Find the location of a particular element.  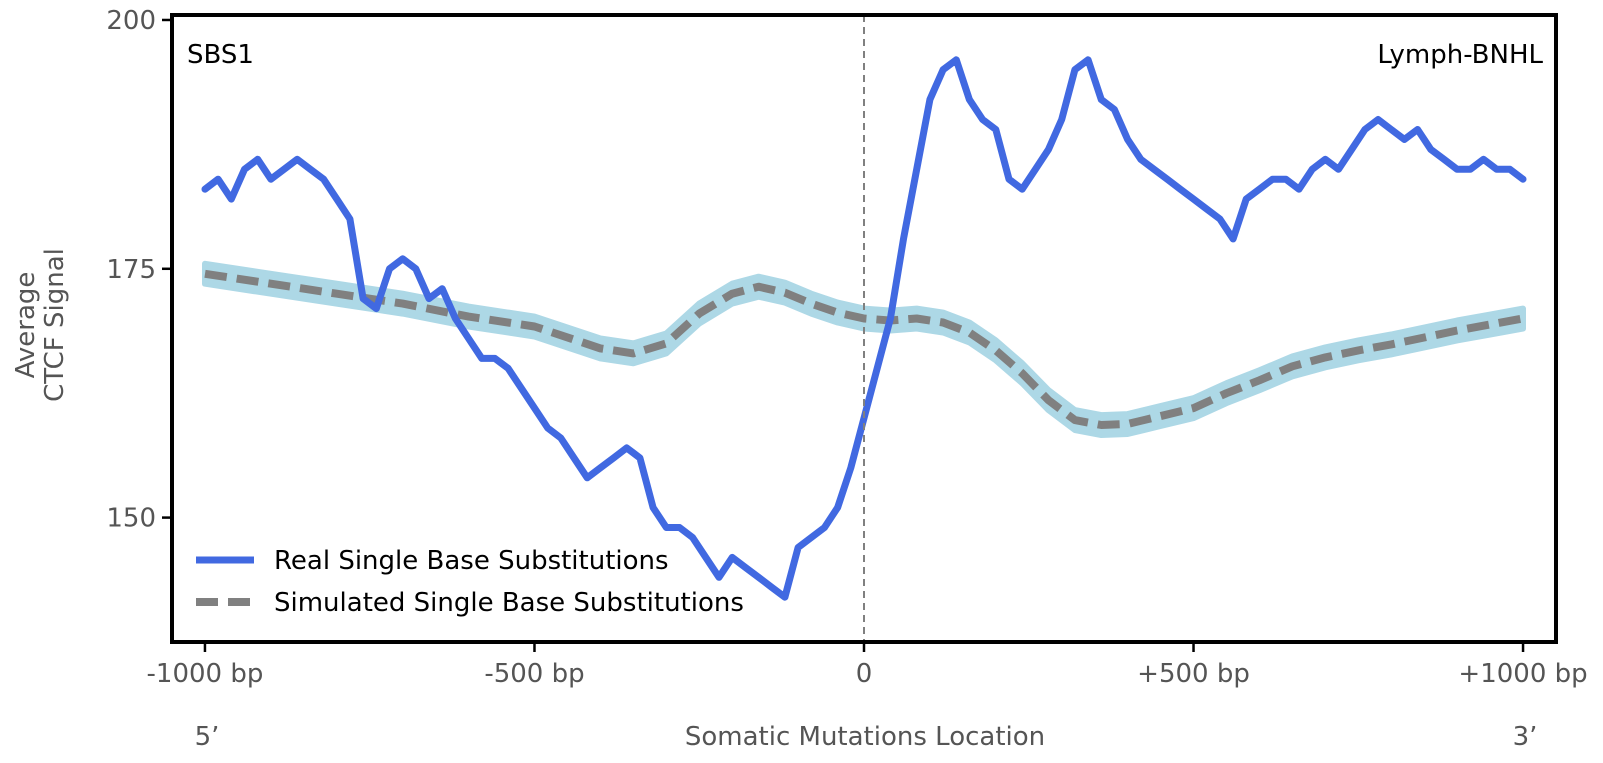

x-tick-label: 0 is located at coordinates (864, 674).